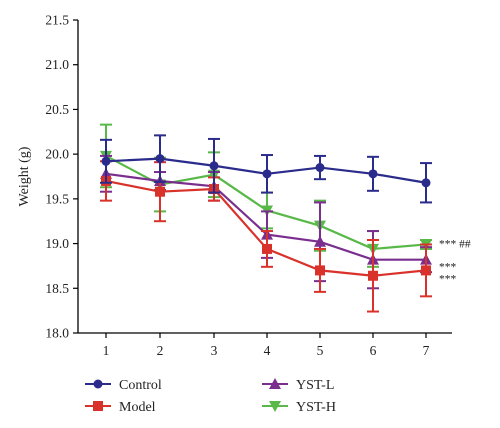 Image resolution: width=500 pixels, height=428 pixels. I want to click on y-tick-label: 21.0, so click(57, 64).